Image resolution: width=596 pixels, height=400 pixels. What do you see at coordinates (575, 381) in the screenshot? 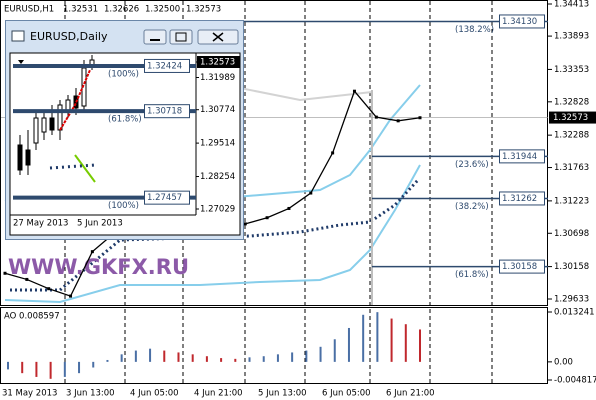
I see `indicator-tick-label: -0.004817` at bounding box center [575, 381].